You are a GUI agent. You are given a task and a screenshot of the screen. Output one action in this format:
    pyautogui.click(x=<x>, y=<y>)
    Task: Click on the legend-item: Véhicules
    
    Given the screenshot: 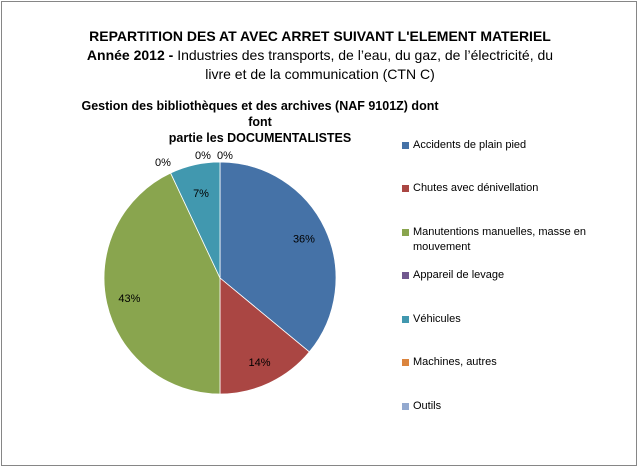 What is the action you would take?
    pyautogui.click(x=512, y=319)
    